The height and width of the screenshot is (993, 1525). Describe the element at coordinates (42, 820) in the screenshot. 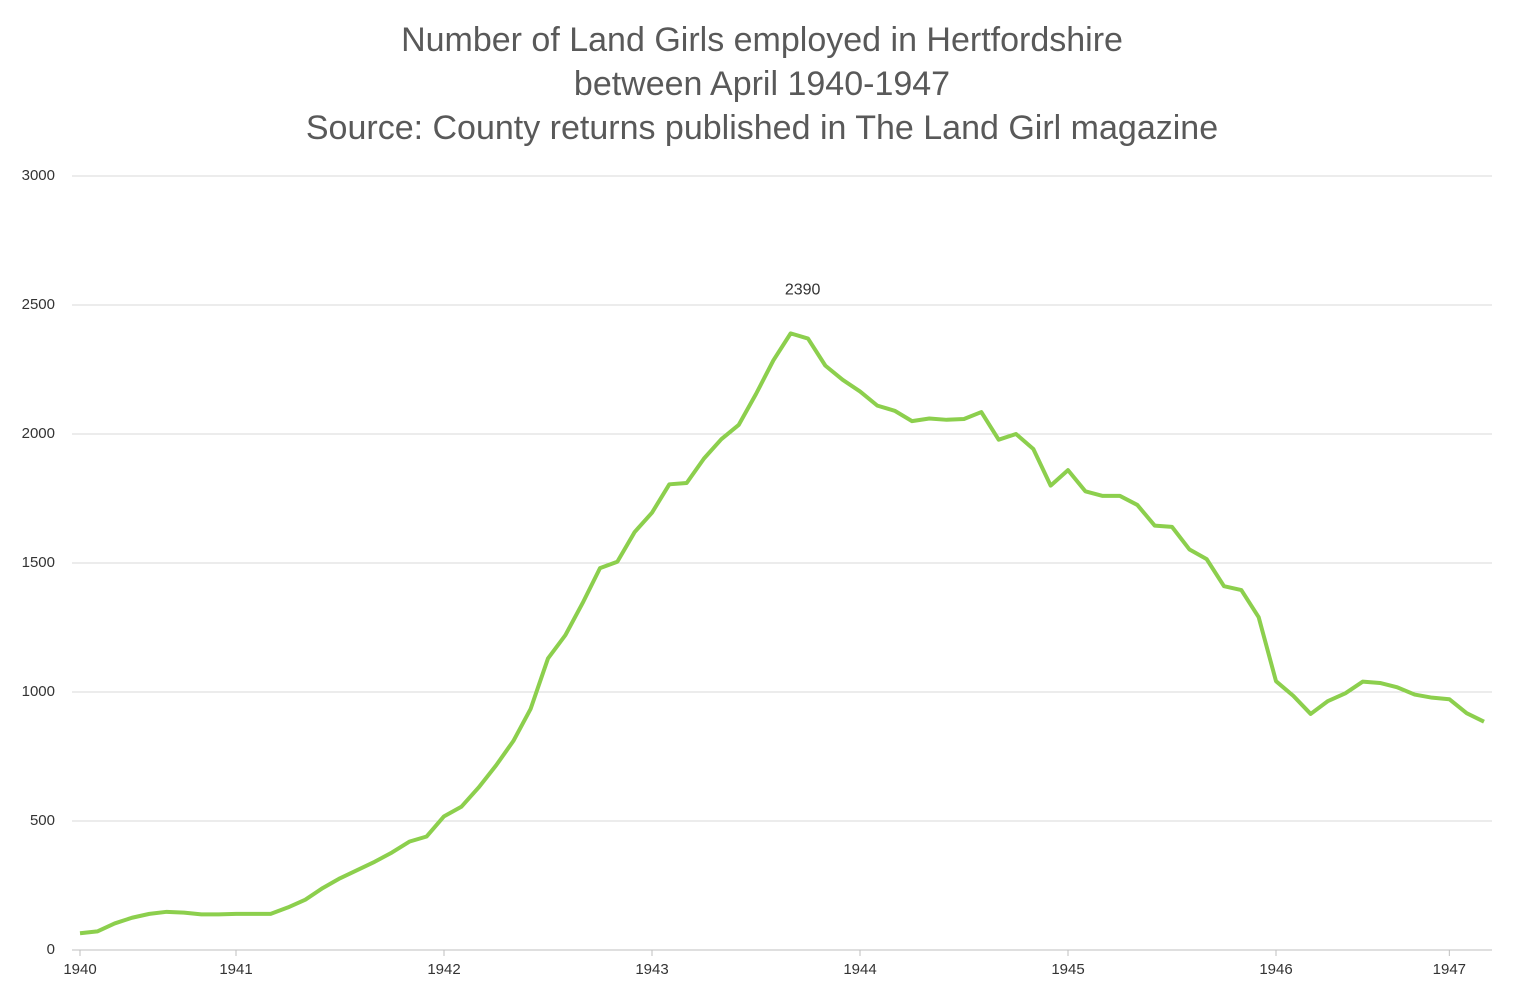

I see `y-tick-label: 500` at that location.